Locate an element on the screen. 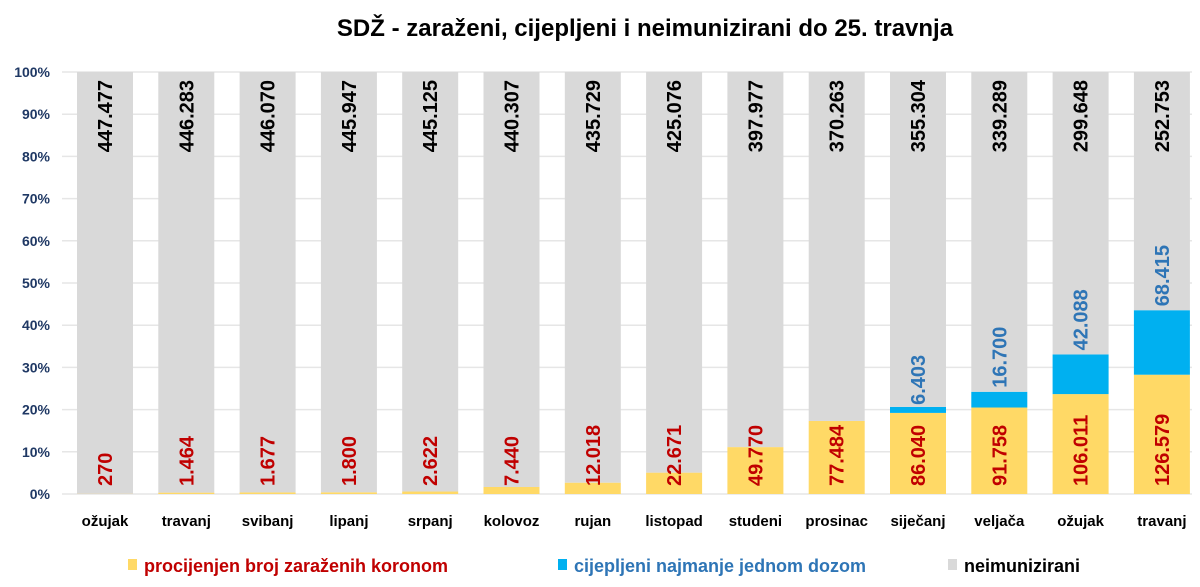 This screenshot has height=587, width=1200. y-tick-label: 30% is located at coordinates (36, 367).